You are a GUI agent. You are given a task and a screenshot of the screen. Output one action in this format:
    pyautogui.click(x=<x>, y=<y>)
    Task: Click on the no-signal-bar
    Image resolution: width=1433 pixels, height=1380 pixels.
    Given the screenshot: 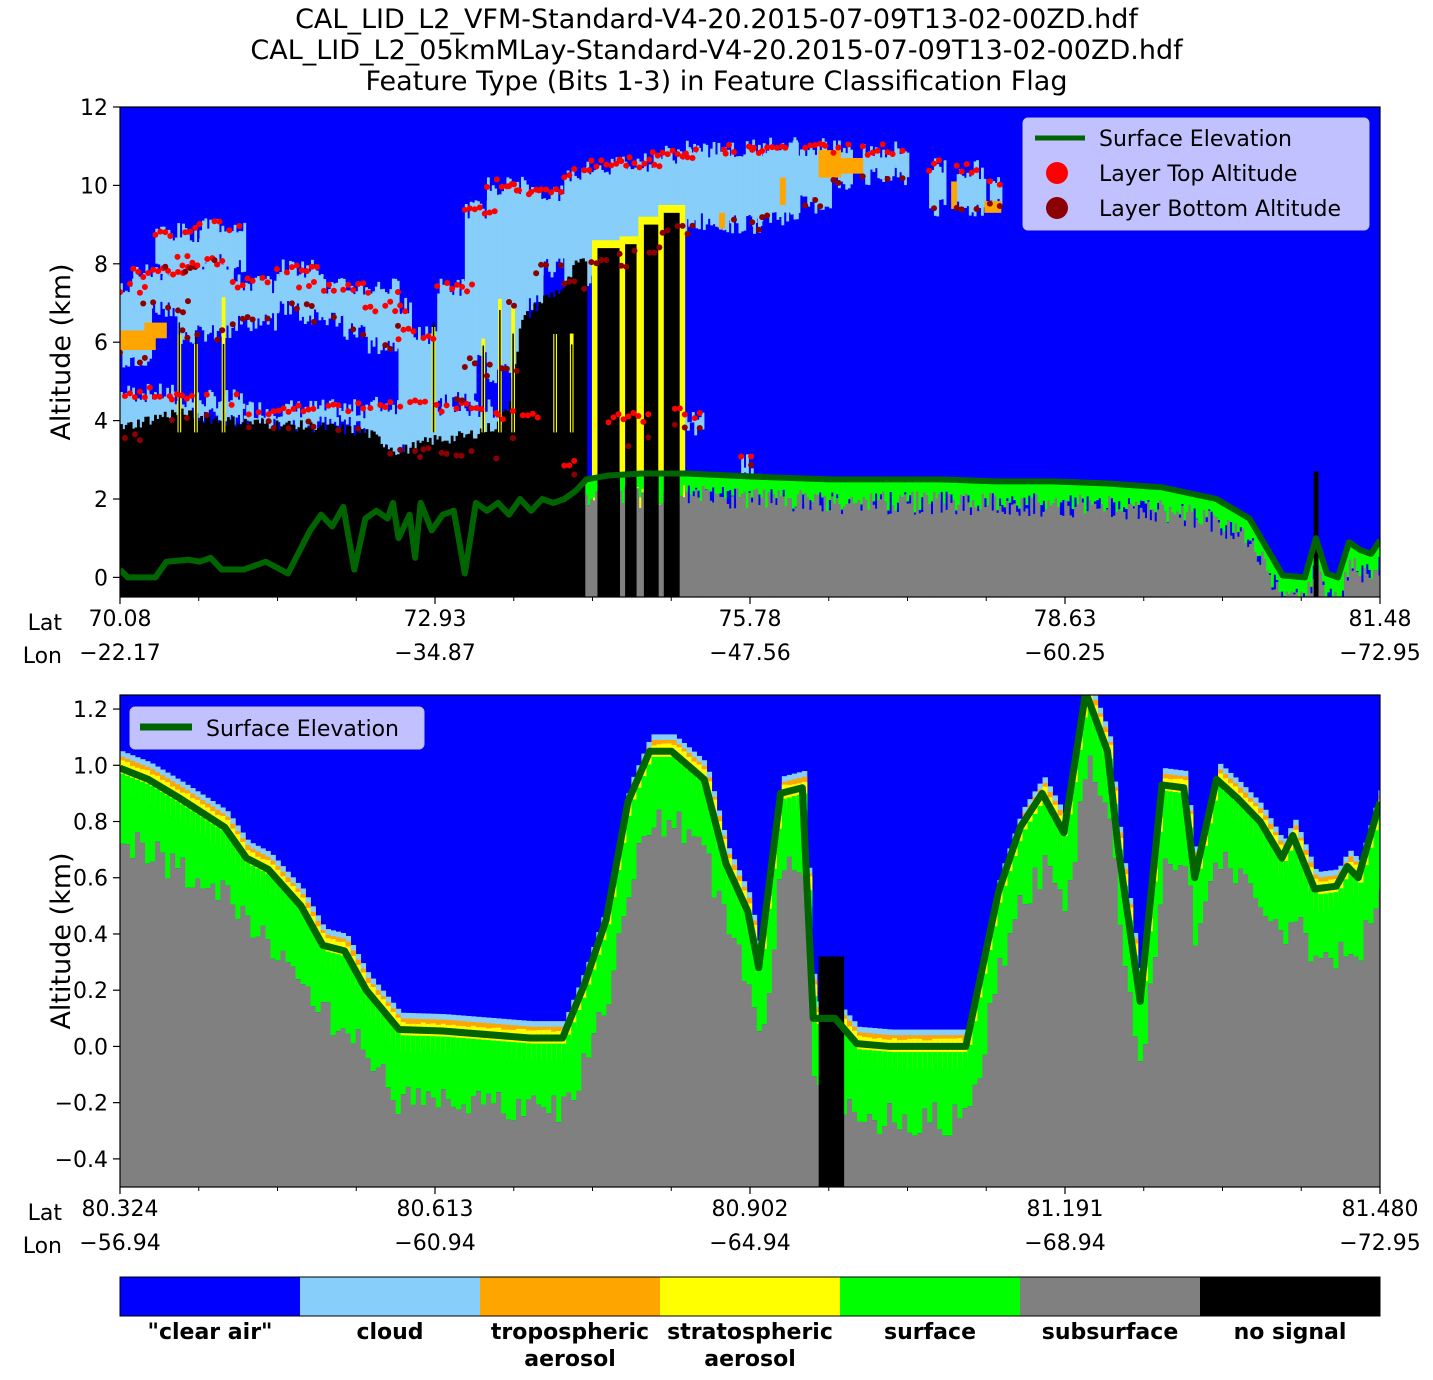 What is the action you would take?
    pyautogui.click(x=831, y=1071)
    